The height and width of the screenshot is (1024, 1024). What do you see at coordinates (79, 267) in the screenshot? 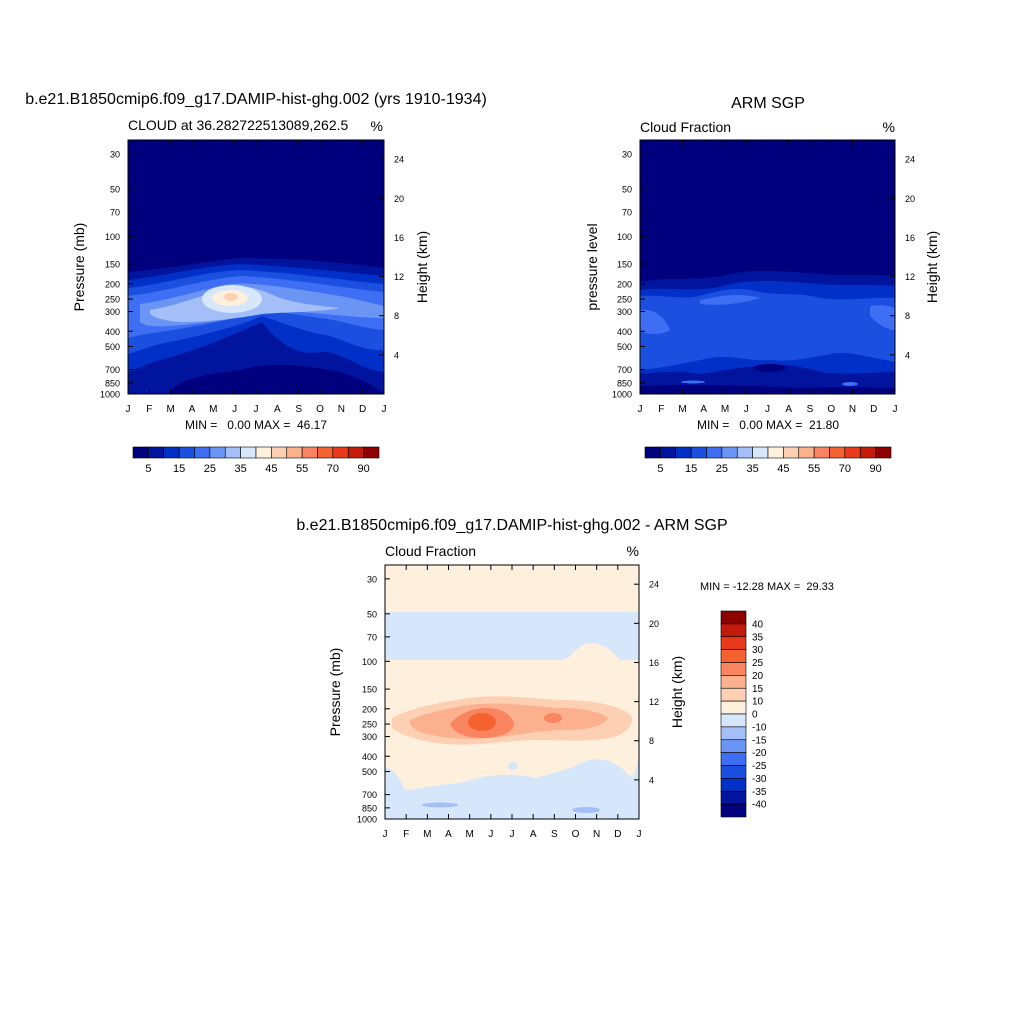
I see `y-axis-label: Pressure (mb)` at bounding box center [79, 267].